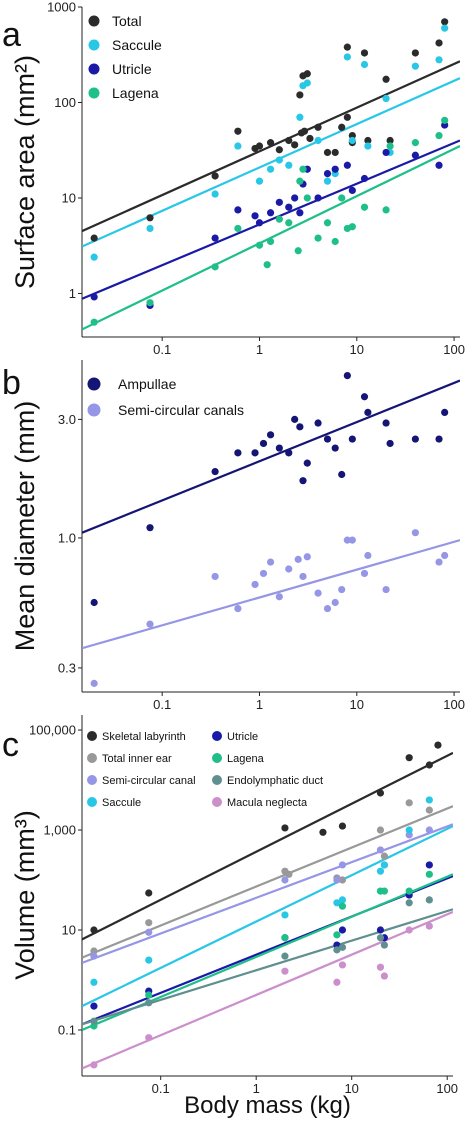 The image size is (474, 1122). Describe the element at coordinates (67, 419) in the screenshot. I see `y-tick-label: 3.0` at that location.